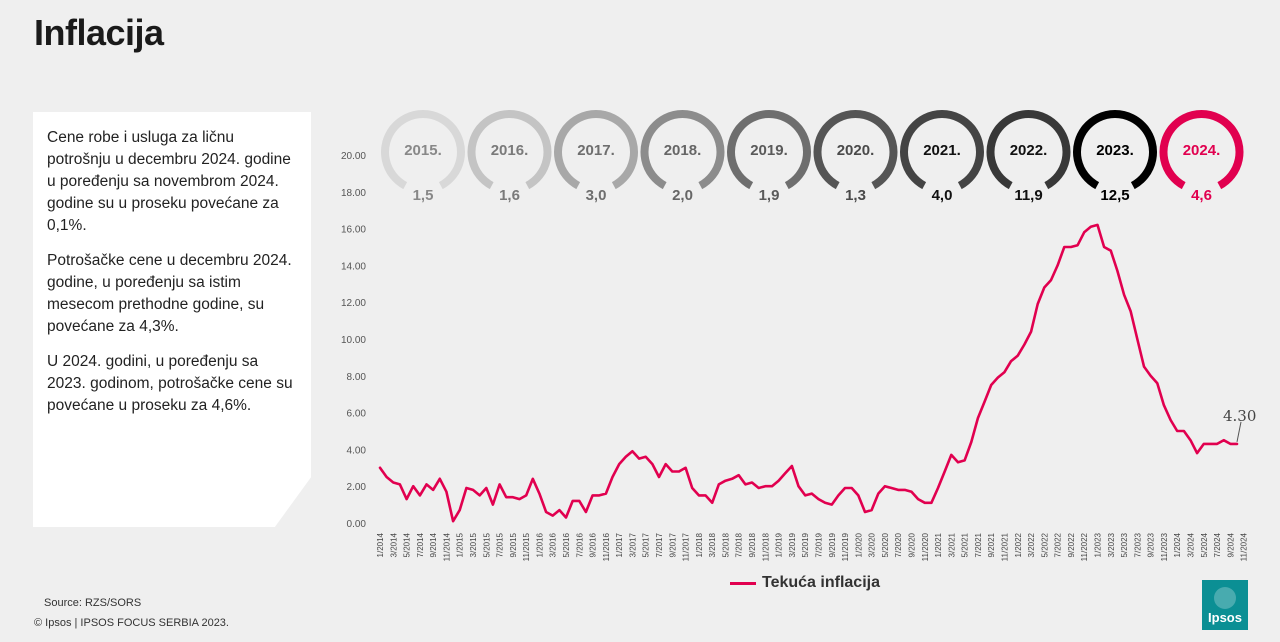 The height and width of the screenshot is (642, 1280). What do you see at coordinates (1151, 544) in the screenshot?
I see `x-tick-label: 9/2023` at bounding box center [1151, 544].